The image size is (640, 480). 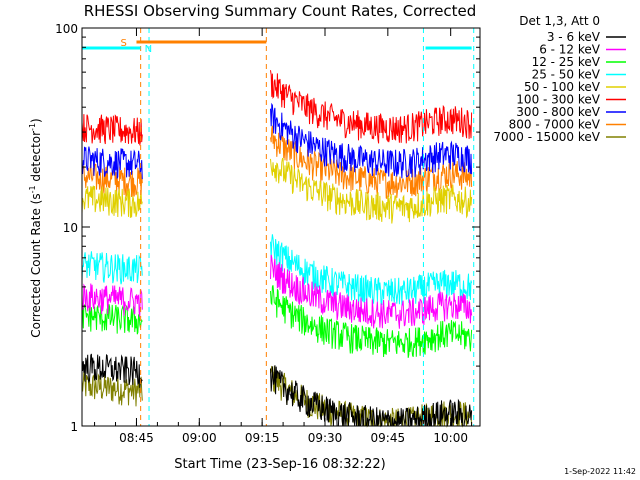 I want to click on y-axis-label: Corrected Count Rate (s-1 detector-1), so click(x=35, y=227).